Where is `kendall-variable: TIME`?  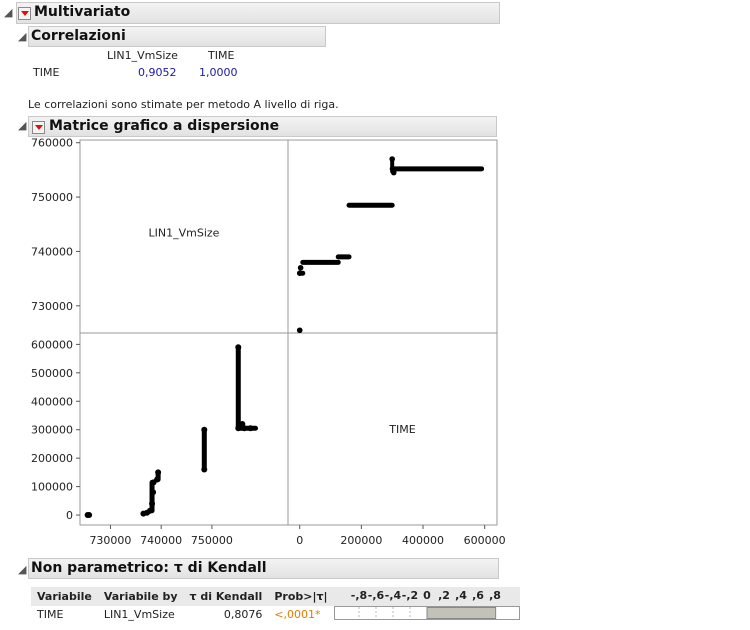
kendall-variable: TIME is located at coordinates (50, 614).